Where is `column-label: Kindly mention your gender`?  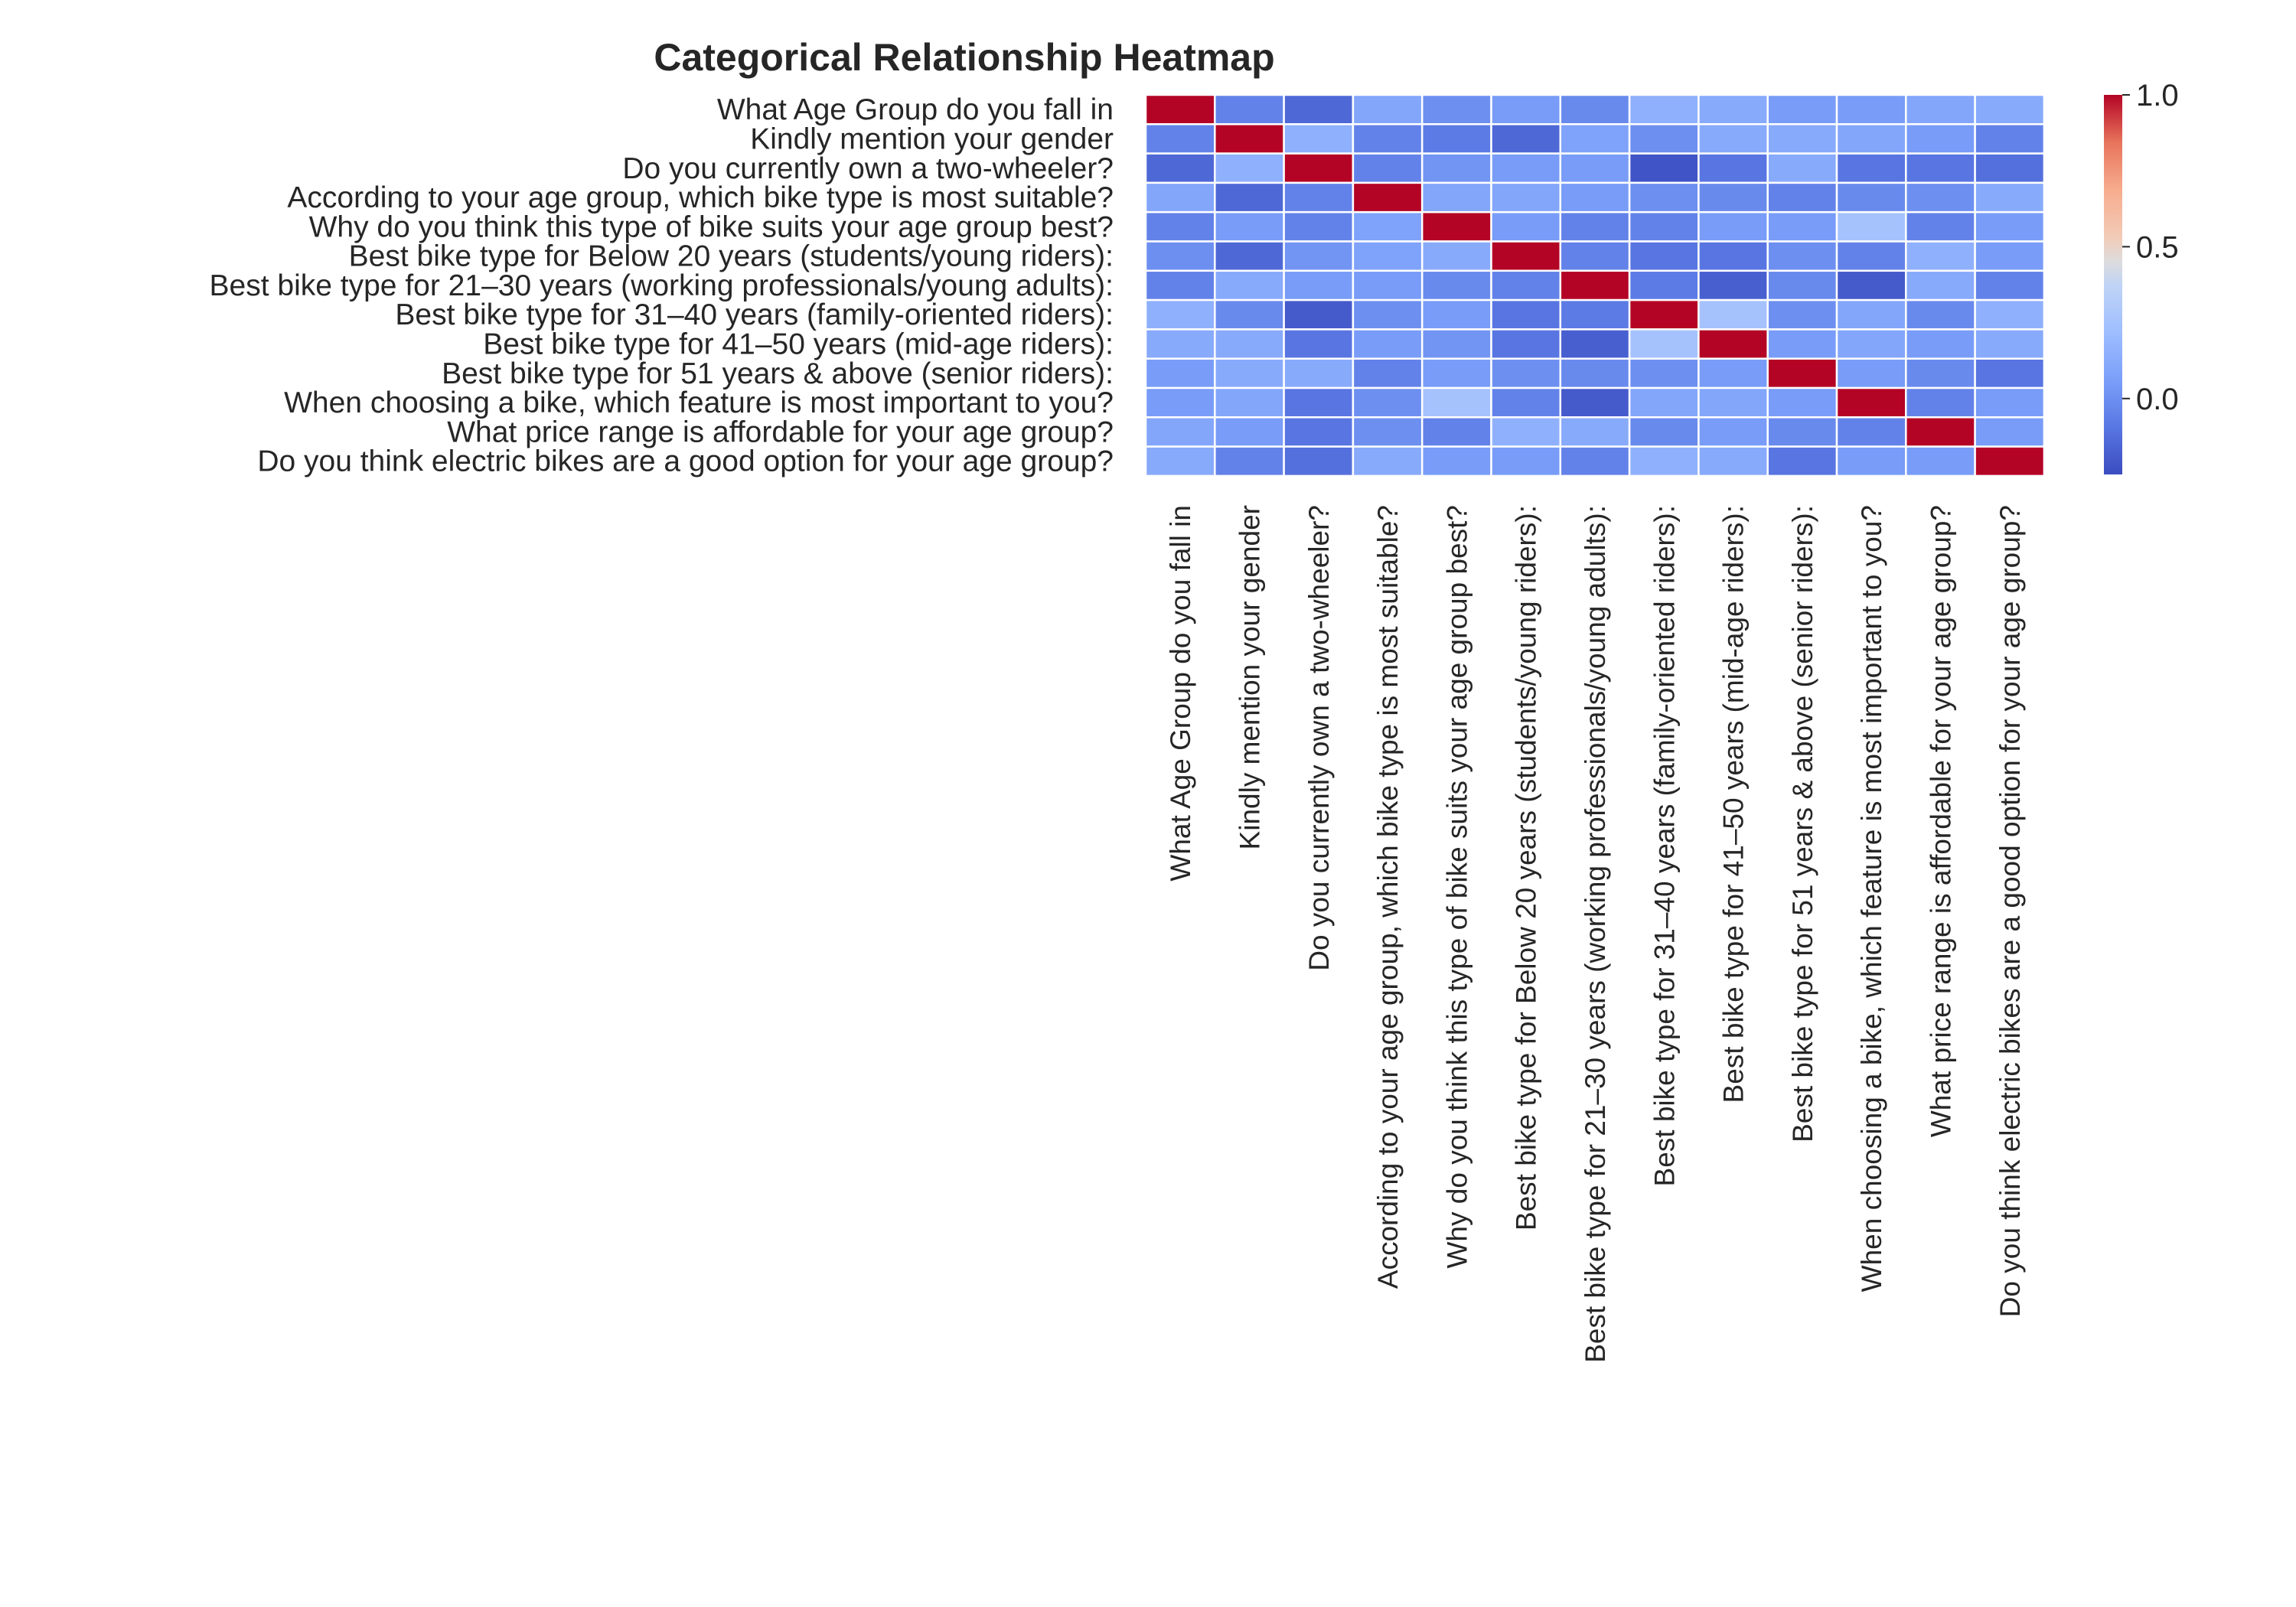
column-label: Kindly mention your gender is located at coordinates (1250, 677).